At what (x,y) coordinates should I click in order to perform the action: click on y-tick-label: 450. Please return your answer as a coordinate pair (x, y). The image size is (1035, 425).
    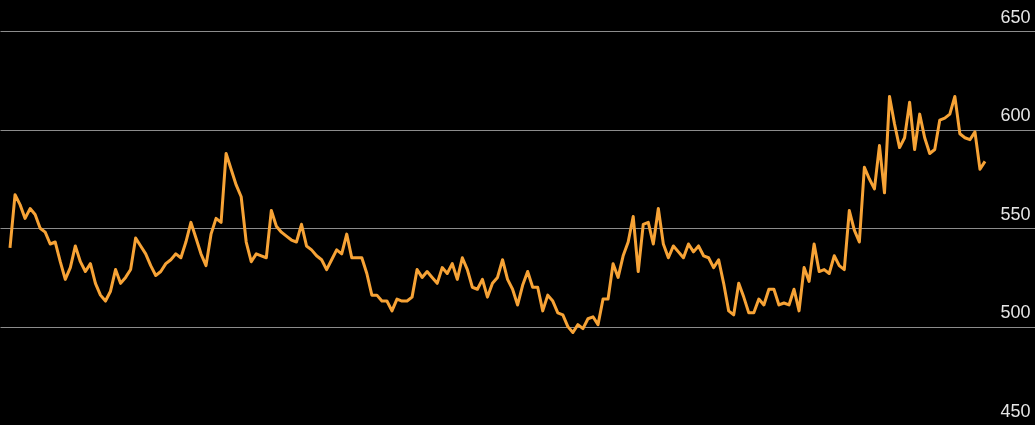
    Looking at the image, I should click on (1015, 410).